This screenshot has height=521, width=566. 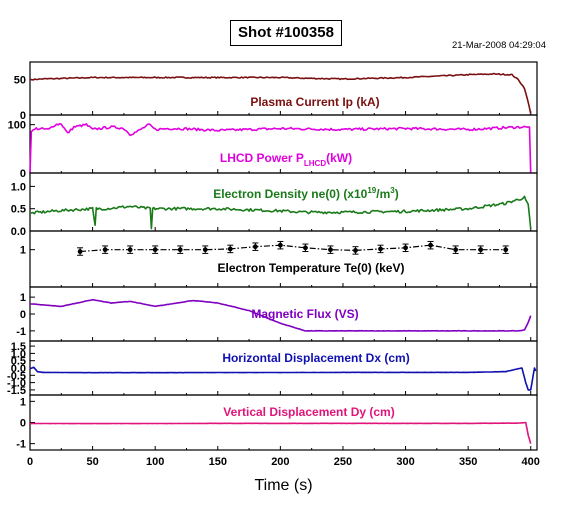 I want to click on x-axis-label: Time (s), so click(x=283, y=485).